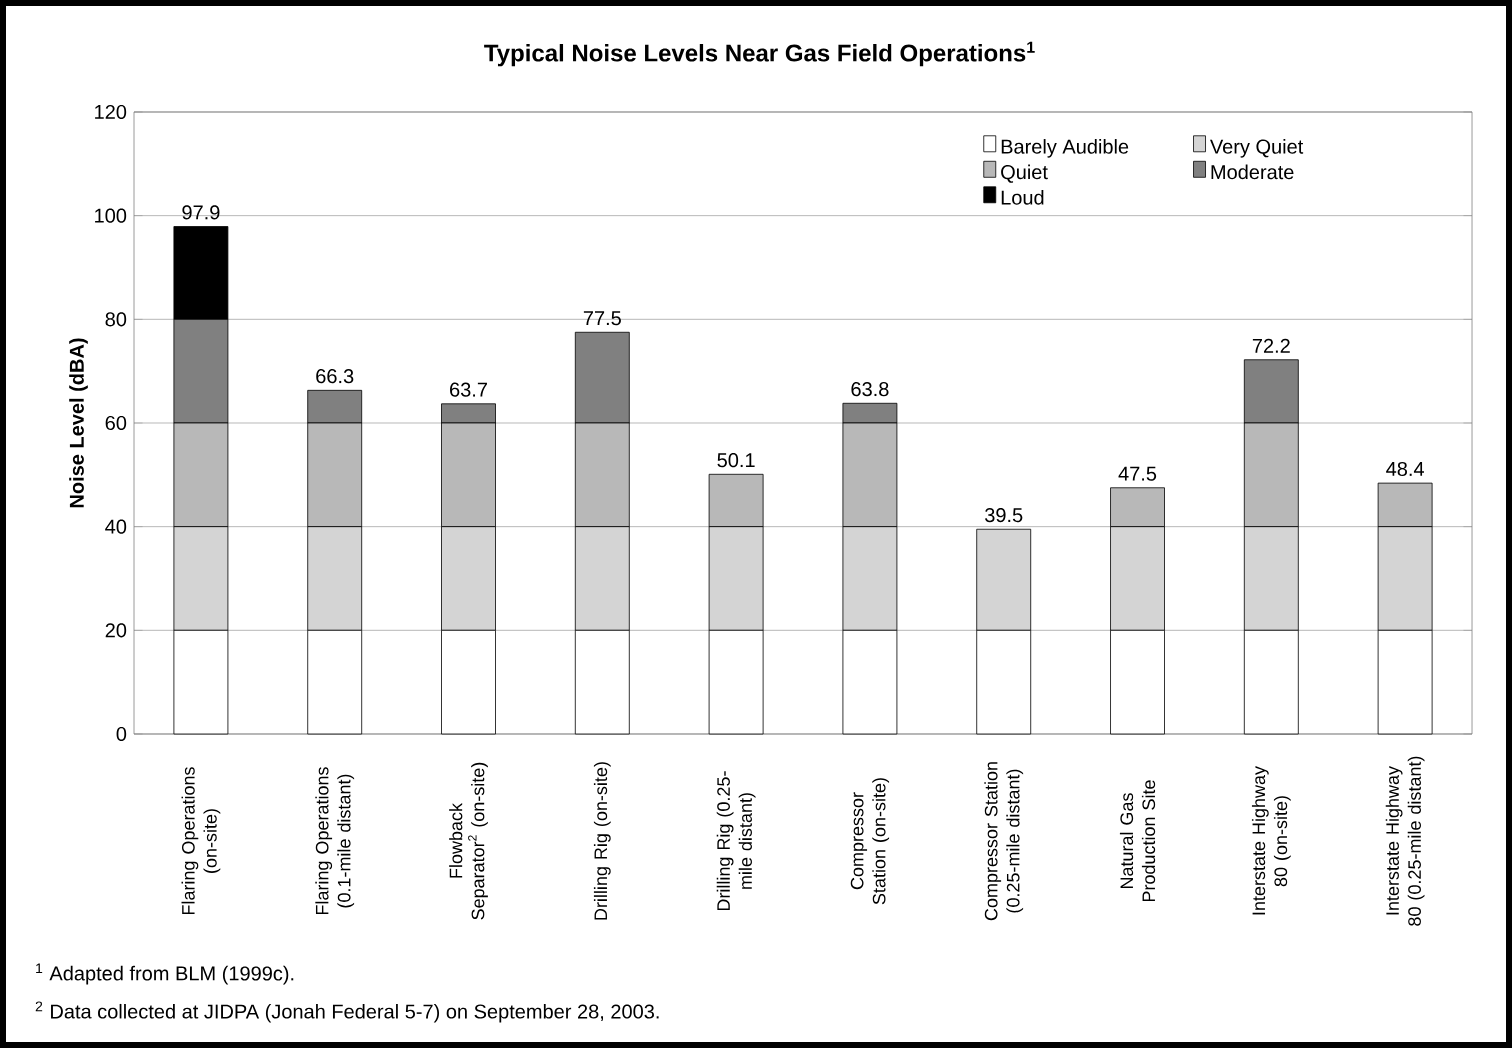 This screenshot has height=1048, width=1512. I want to click on y-tick-label: 100, so click(111, 215).